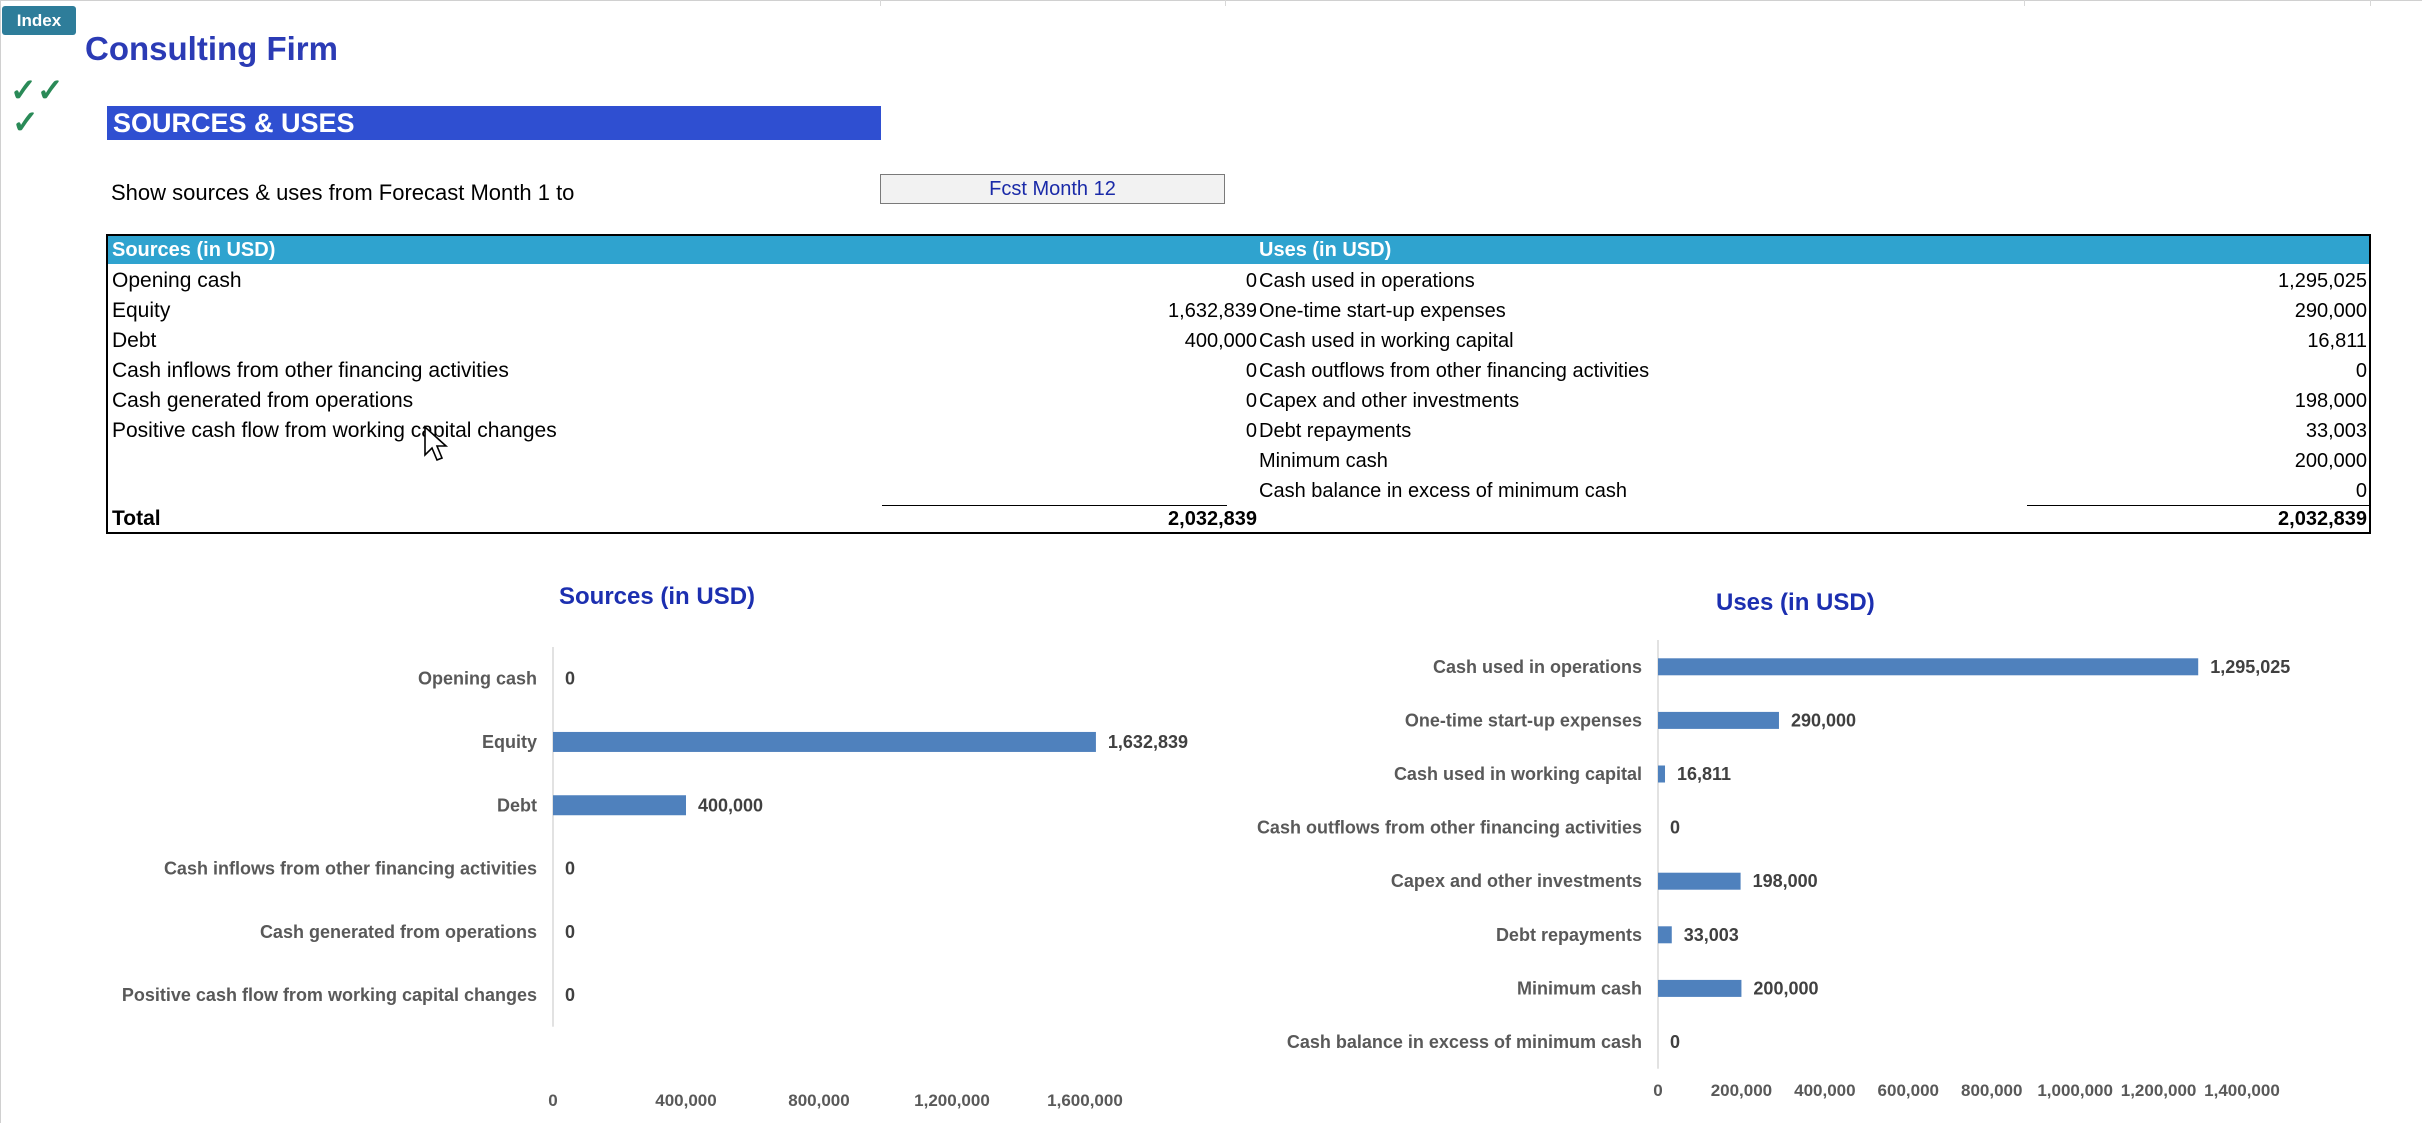 The width and height of the screenshot is (2422, 1123). I want to click on use-value: 290,000, so click(2330, 311).